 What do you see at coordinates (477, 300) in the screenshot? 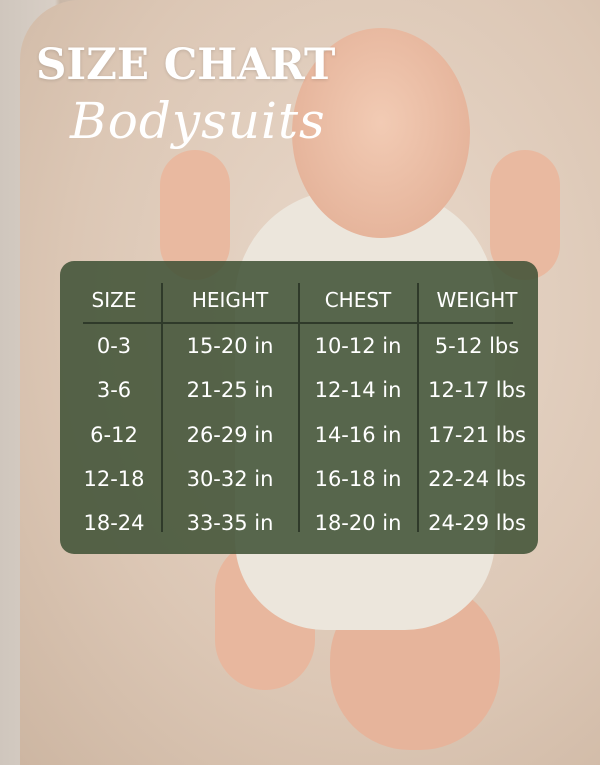
I see `header-weight: WEIGHT` at bounding box center [477, 300].